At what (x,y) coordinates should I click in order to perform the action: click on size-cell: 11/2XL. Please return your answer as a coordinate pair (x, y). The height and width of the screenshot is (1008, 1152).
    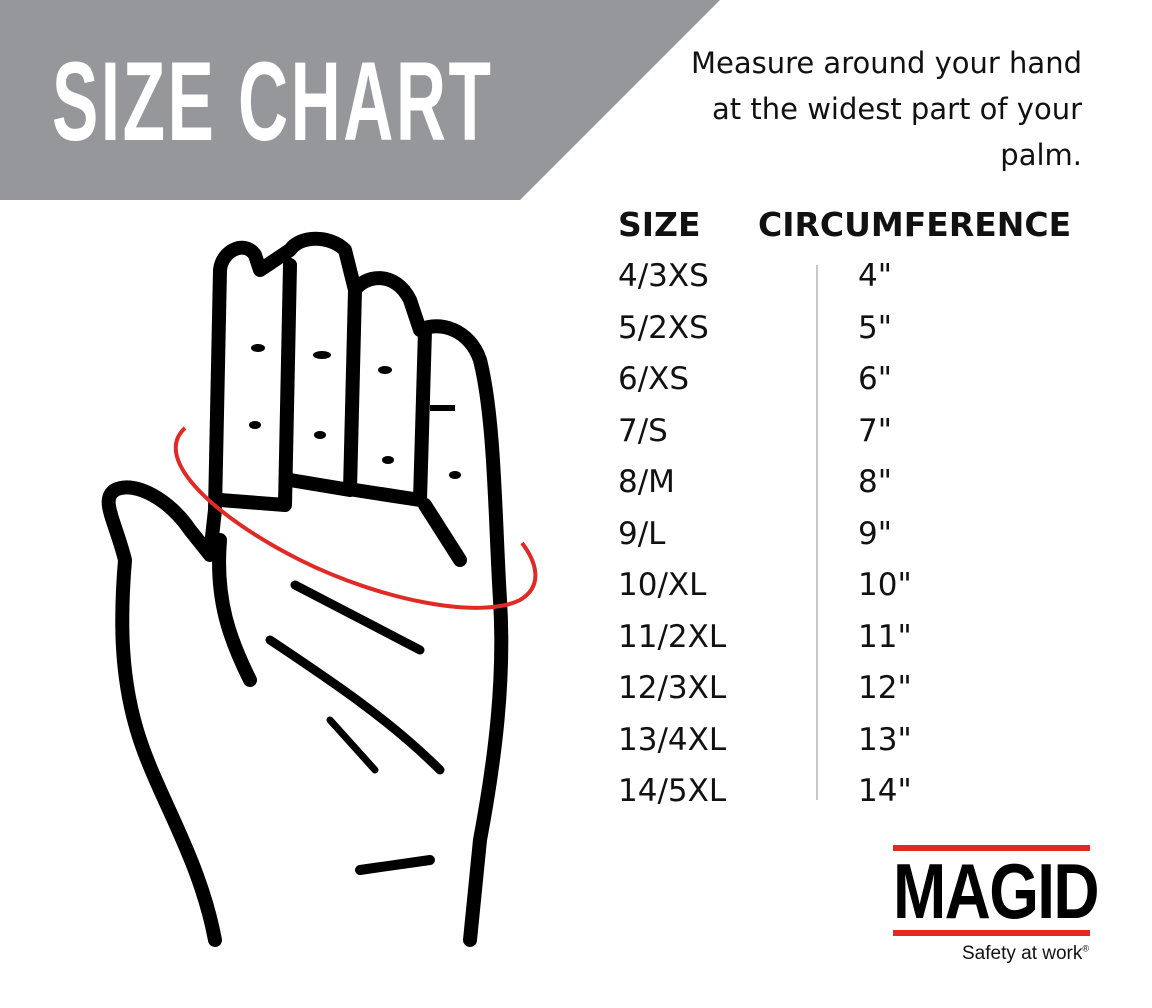
    Looking at the image, I should click on (672, 636).